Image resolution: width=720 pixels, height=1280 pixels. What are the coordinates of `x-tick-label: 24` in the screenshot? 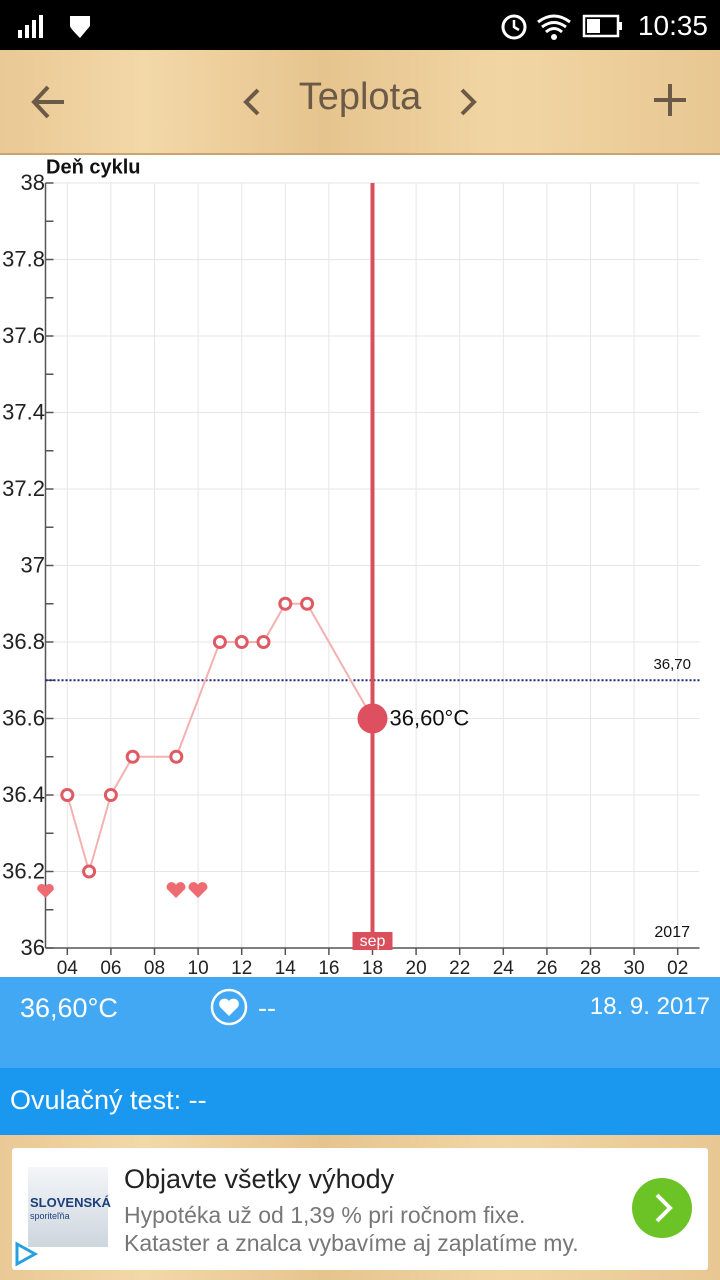 It's located at (504, 967).